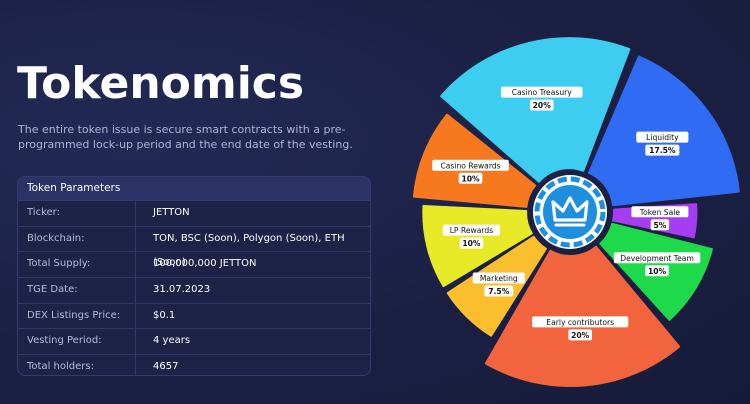 This screenshot has width=750, height=404. What do you see at coordinates (580, 328) in the screenshot?
I see `pie-label-early-contributors: Early contributors 20%` at bounding box center [580, 328].